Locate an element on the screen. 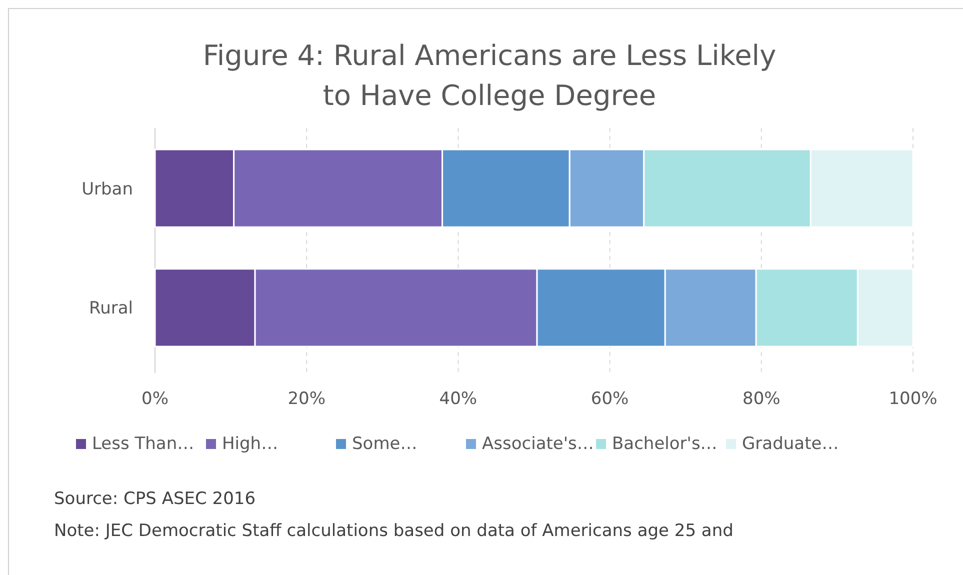 This screenshot has width=963, height=575. x-tick-label: 40% is located at coordinates (458, 399).